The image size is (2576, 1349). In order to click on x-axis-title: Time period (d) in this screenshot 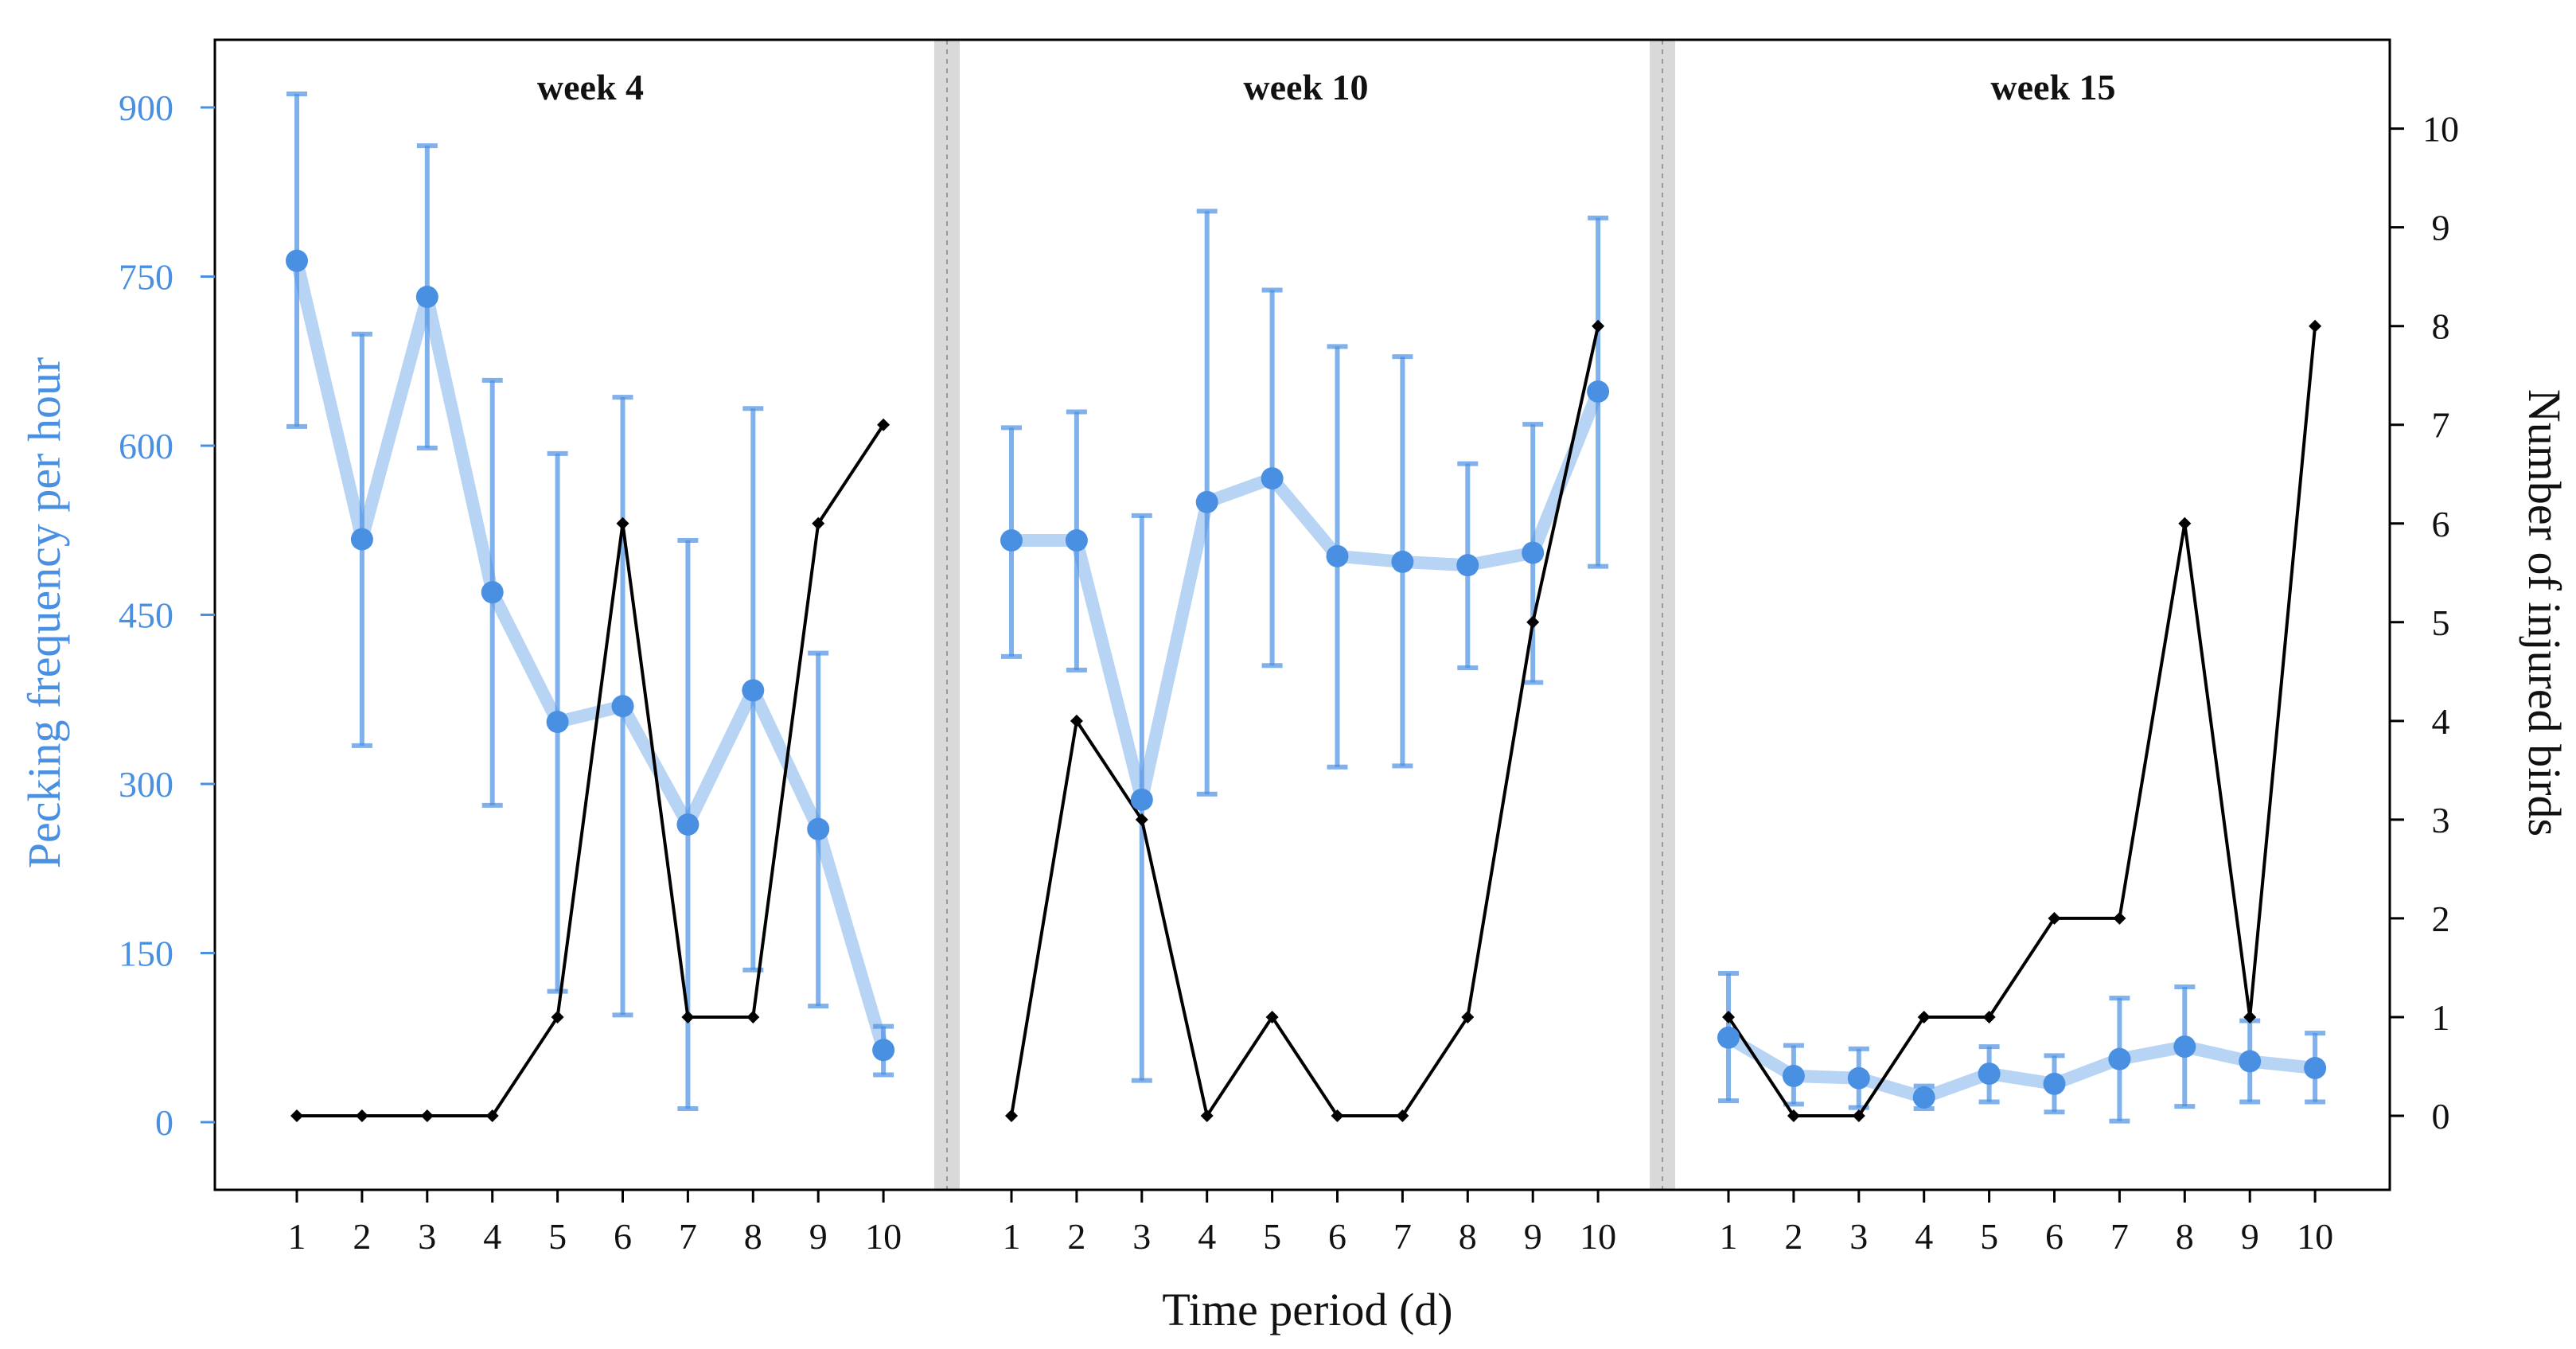, I will do `click(1307, 1309)`.